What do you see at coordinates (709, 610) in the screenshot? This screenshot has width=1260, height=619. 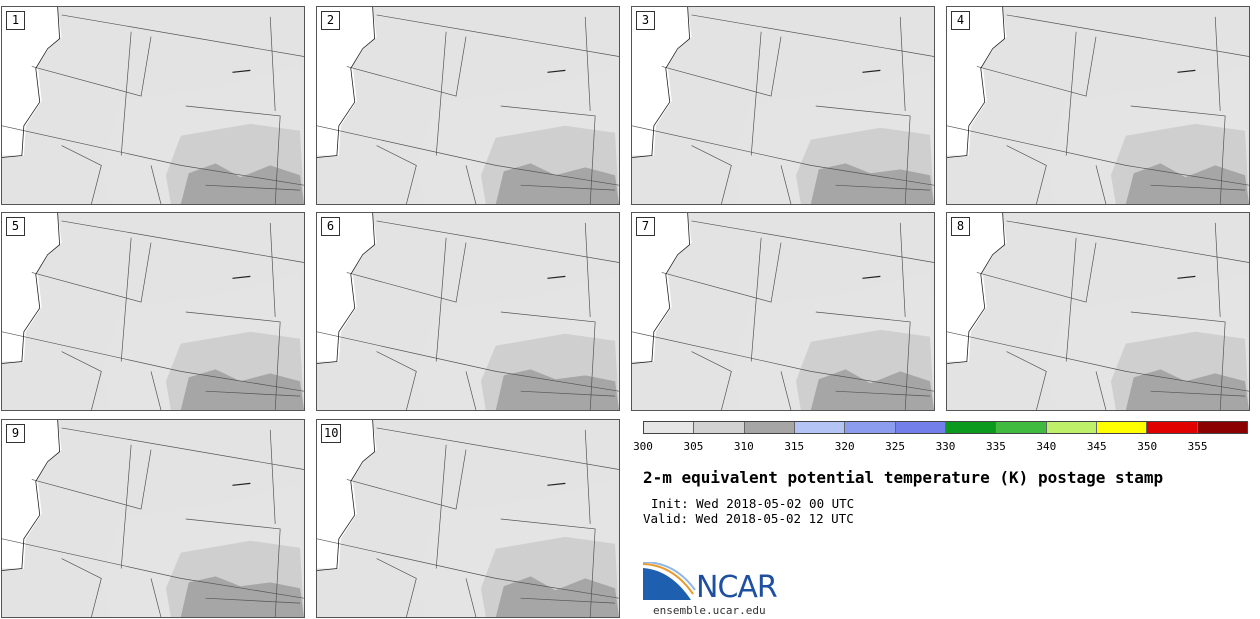 I see `site-url: ensemble.ucar.edu` at bounding box center [709, 610].